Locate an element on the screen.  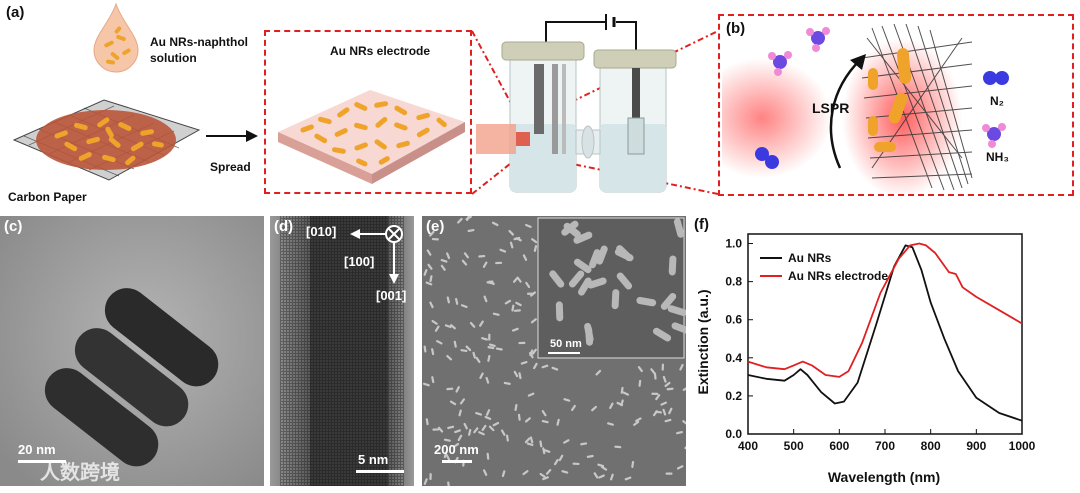
legend-label-0: Au NRs is located at coordinates (810, 258).